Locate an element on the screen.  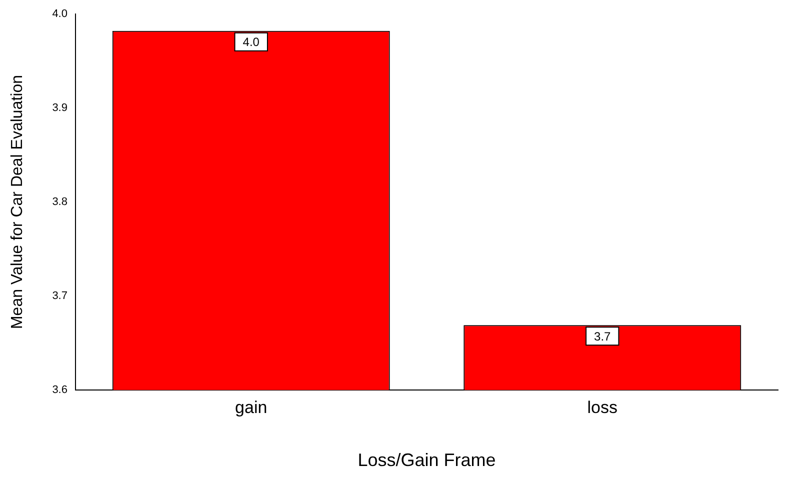
x-tick-label: loss is located at coordinates (602, 407).